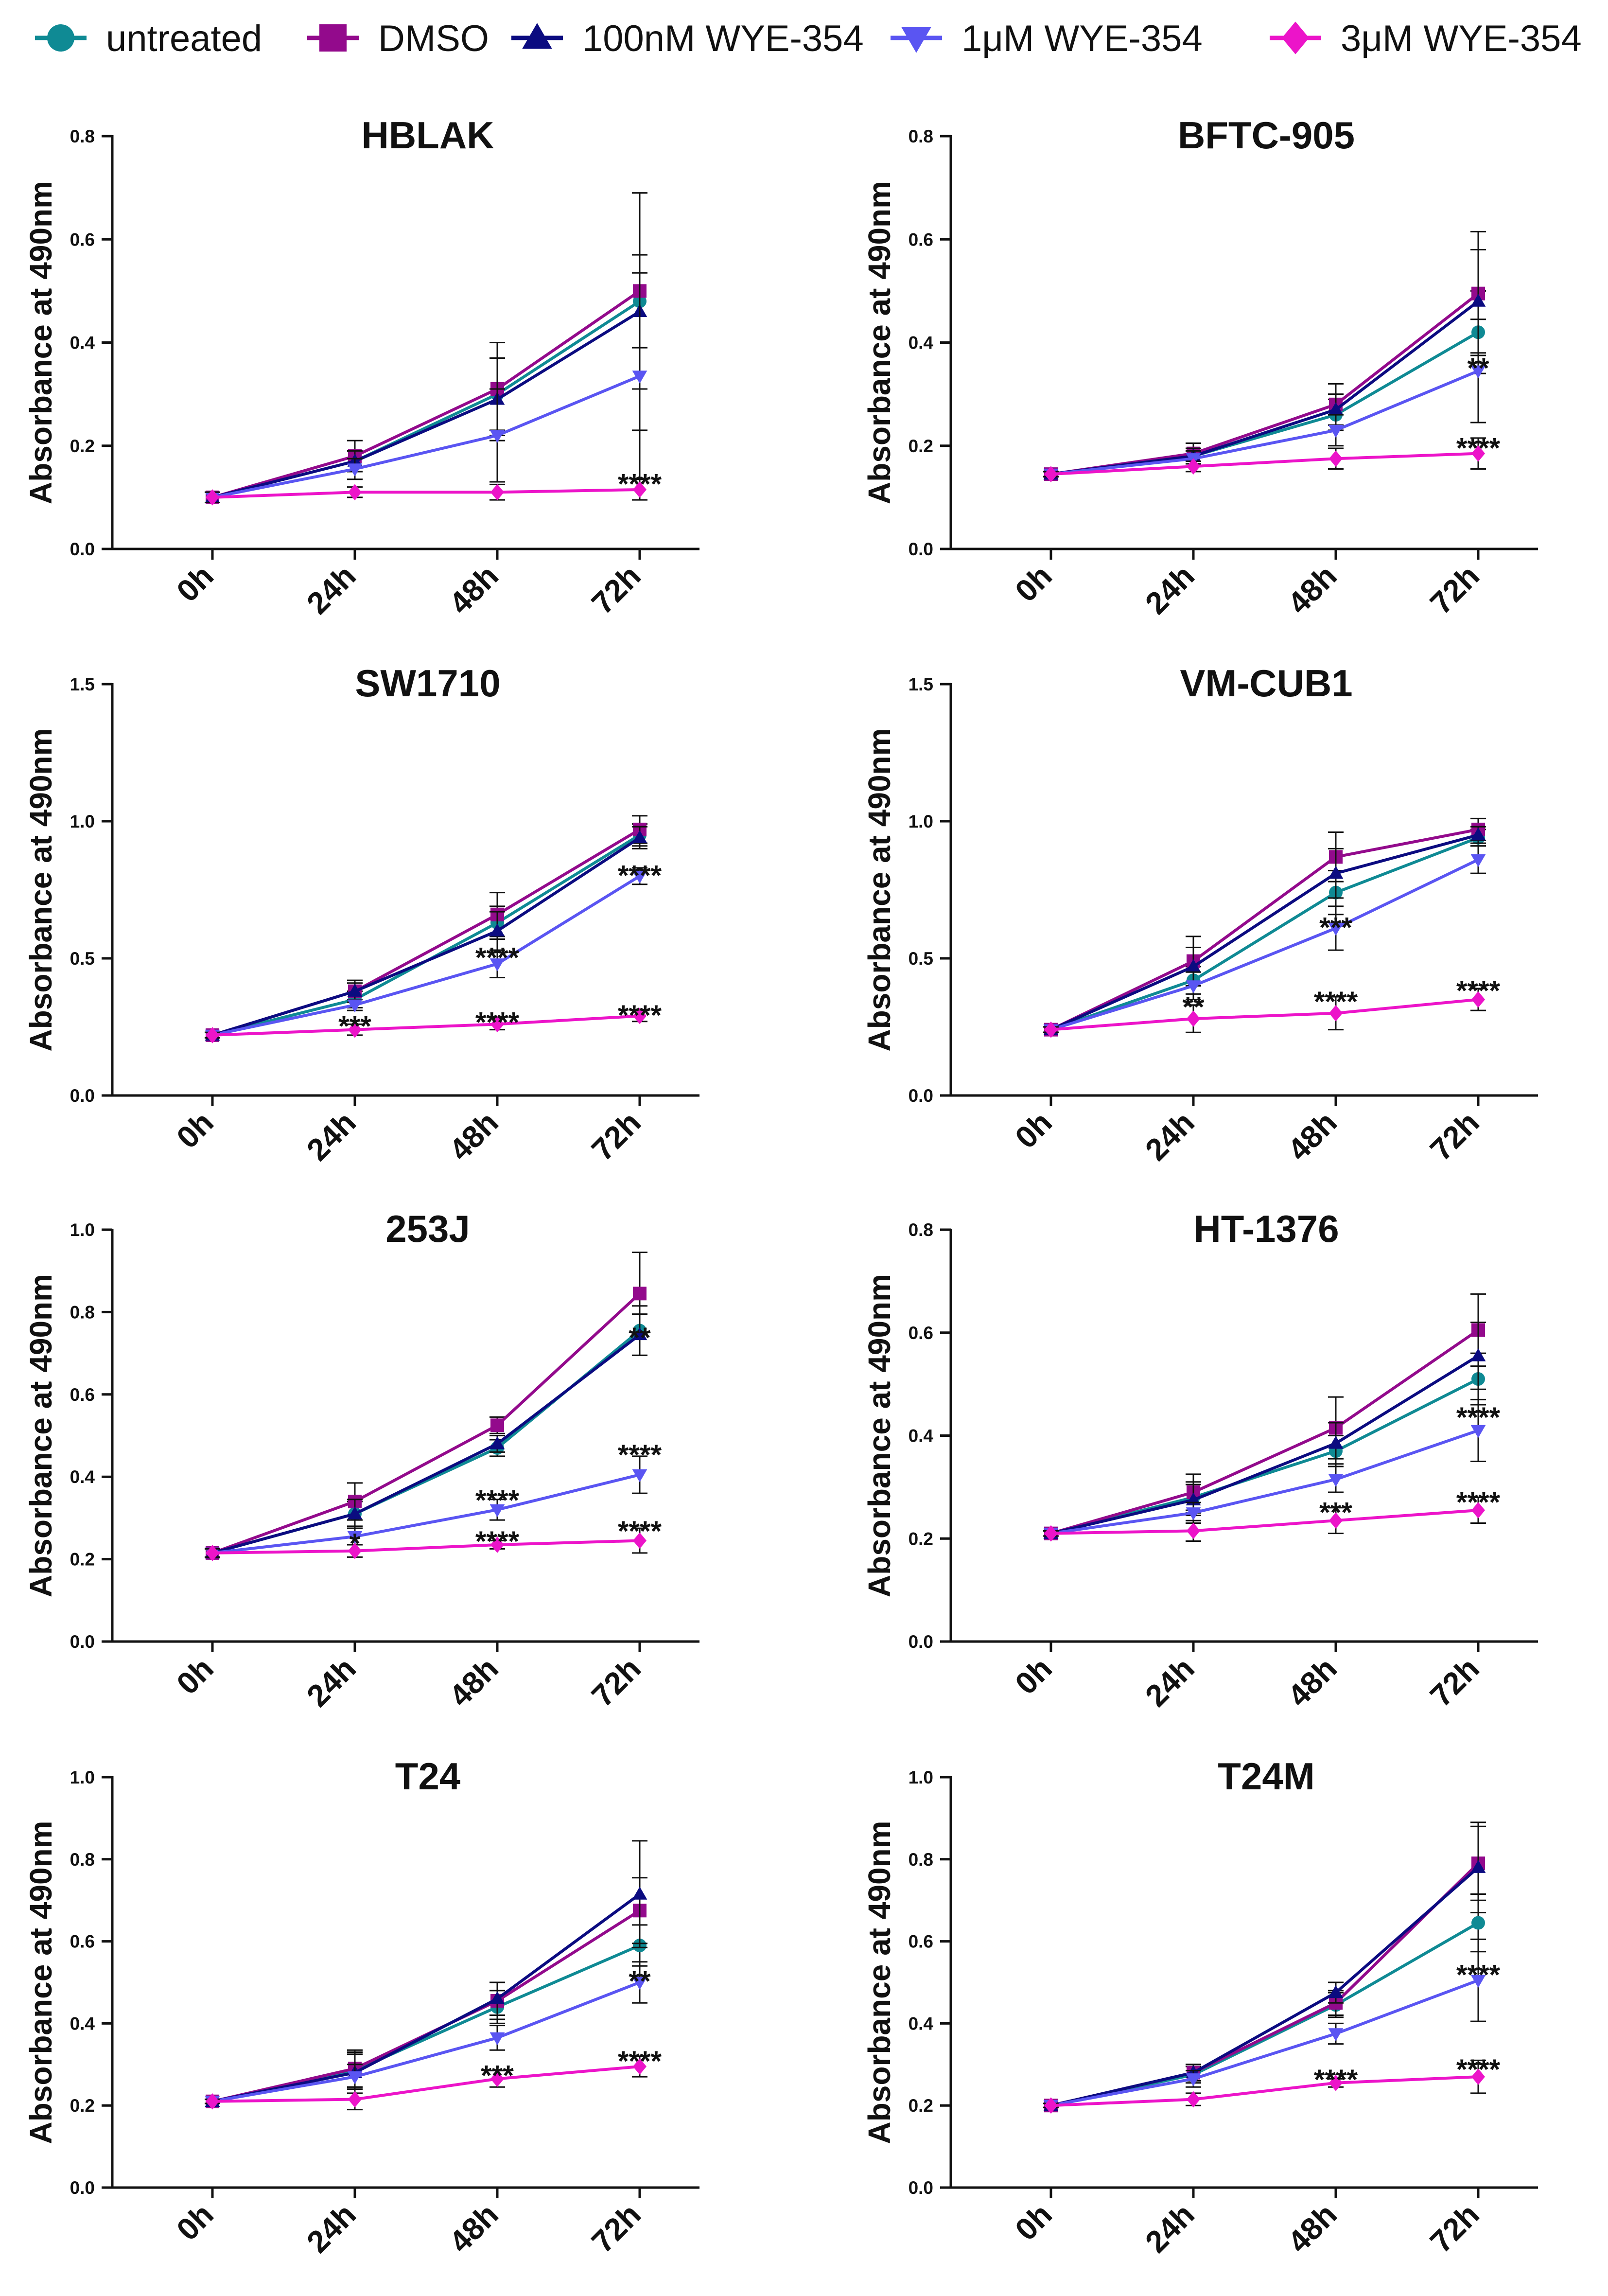  I want to click on significance-label: **, so click(1478, 369).